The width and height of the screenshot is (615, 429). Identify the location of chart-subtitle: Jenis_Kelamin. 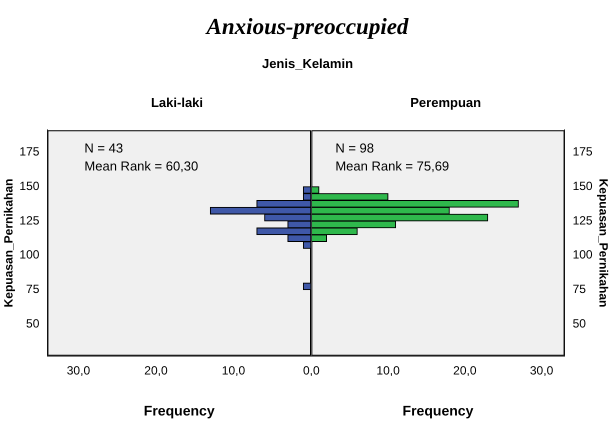
(307, 63).